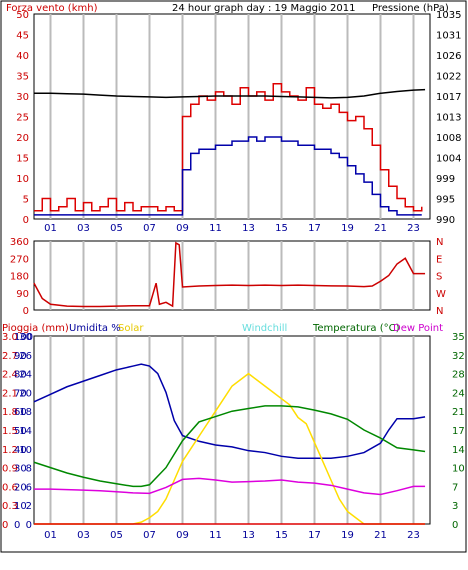  Describe the element at coordinates (458, 356) in the screenshot. I see `temperature-tick-label: 32` at that location.